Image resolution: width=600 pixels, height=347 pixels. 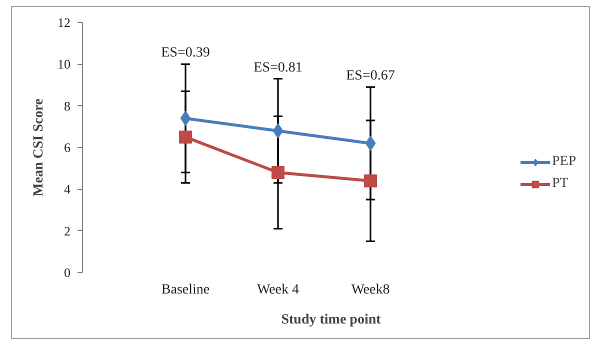 What do you see at coordinates (64, 64) in the screenshot?
I see `y-tick-label: 10` at bounding box center [64, 64].